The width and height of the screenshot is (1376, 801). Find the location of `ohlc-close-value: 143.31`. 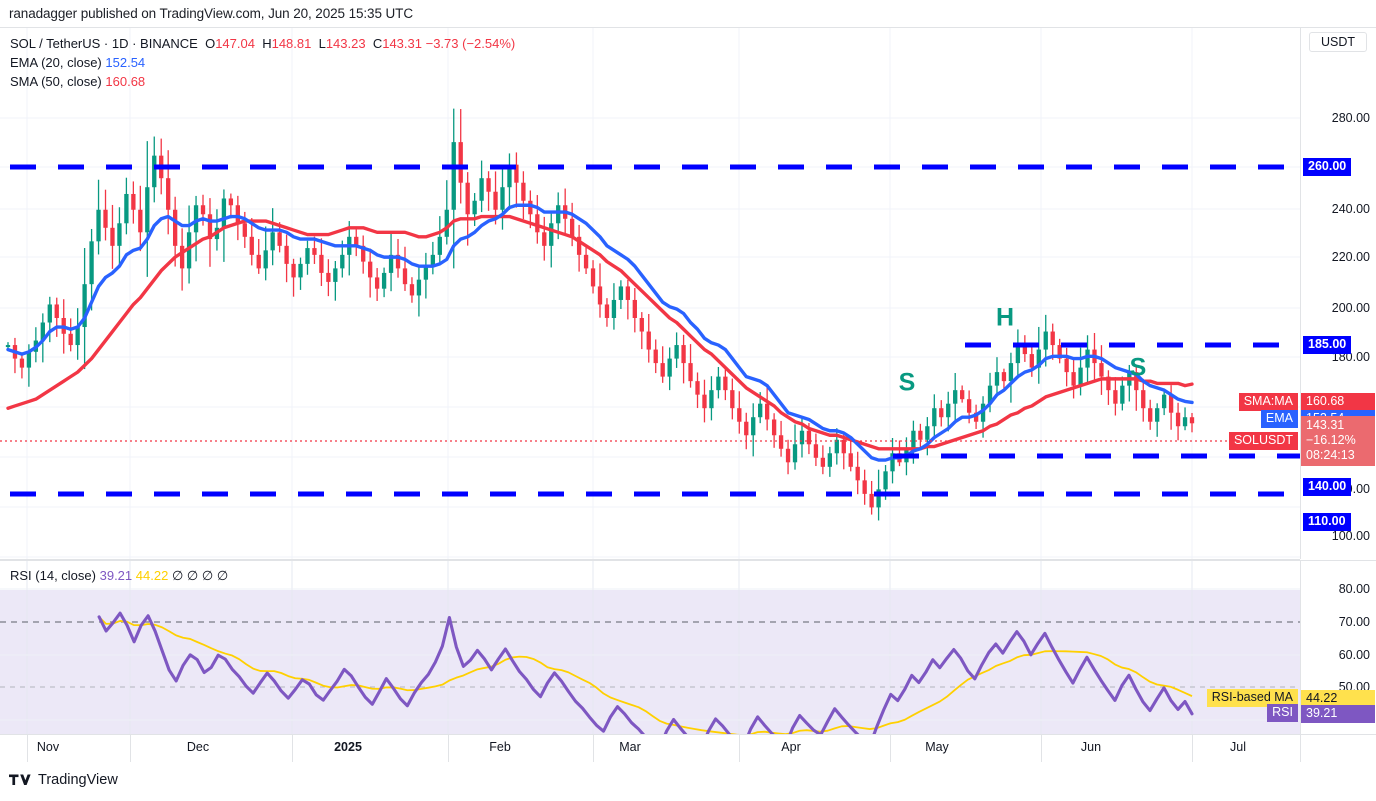

ohlc-close-value: 143.31 is located at coordinates (402, 43).